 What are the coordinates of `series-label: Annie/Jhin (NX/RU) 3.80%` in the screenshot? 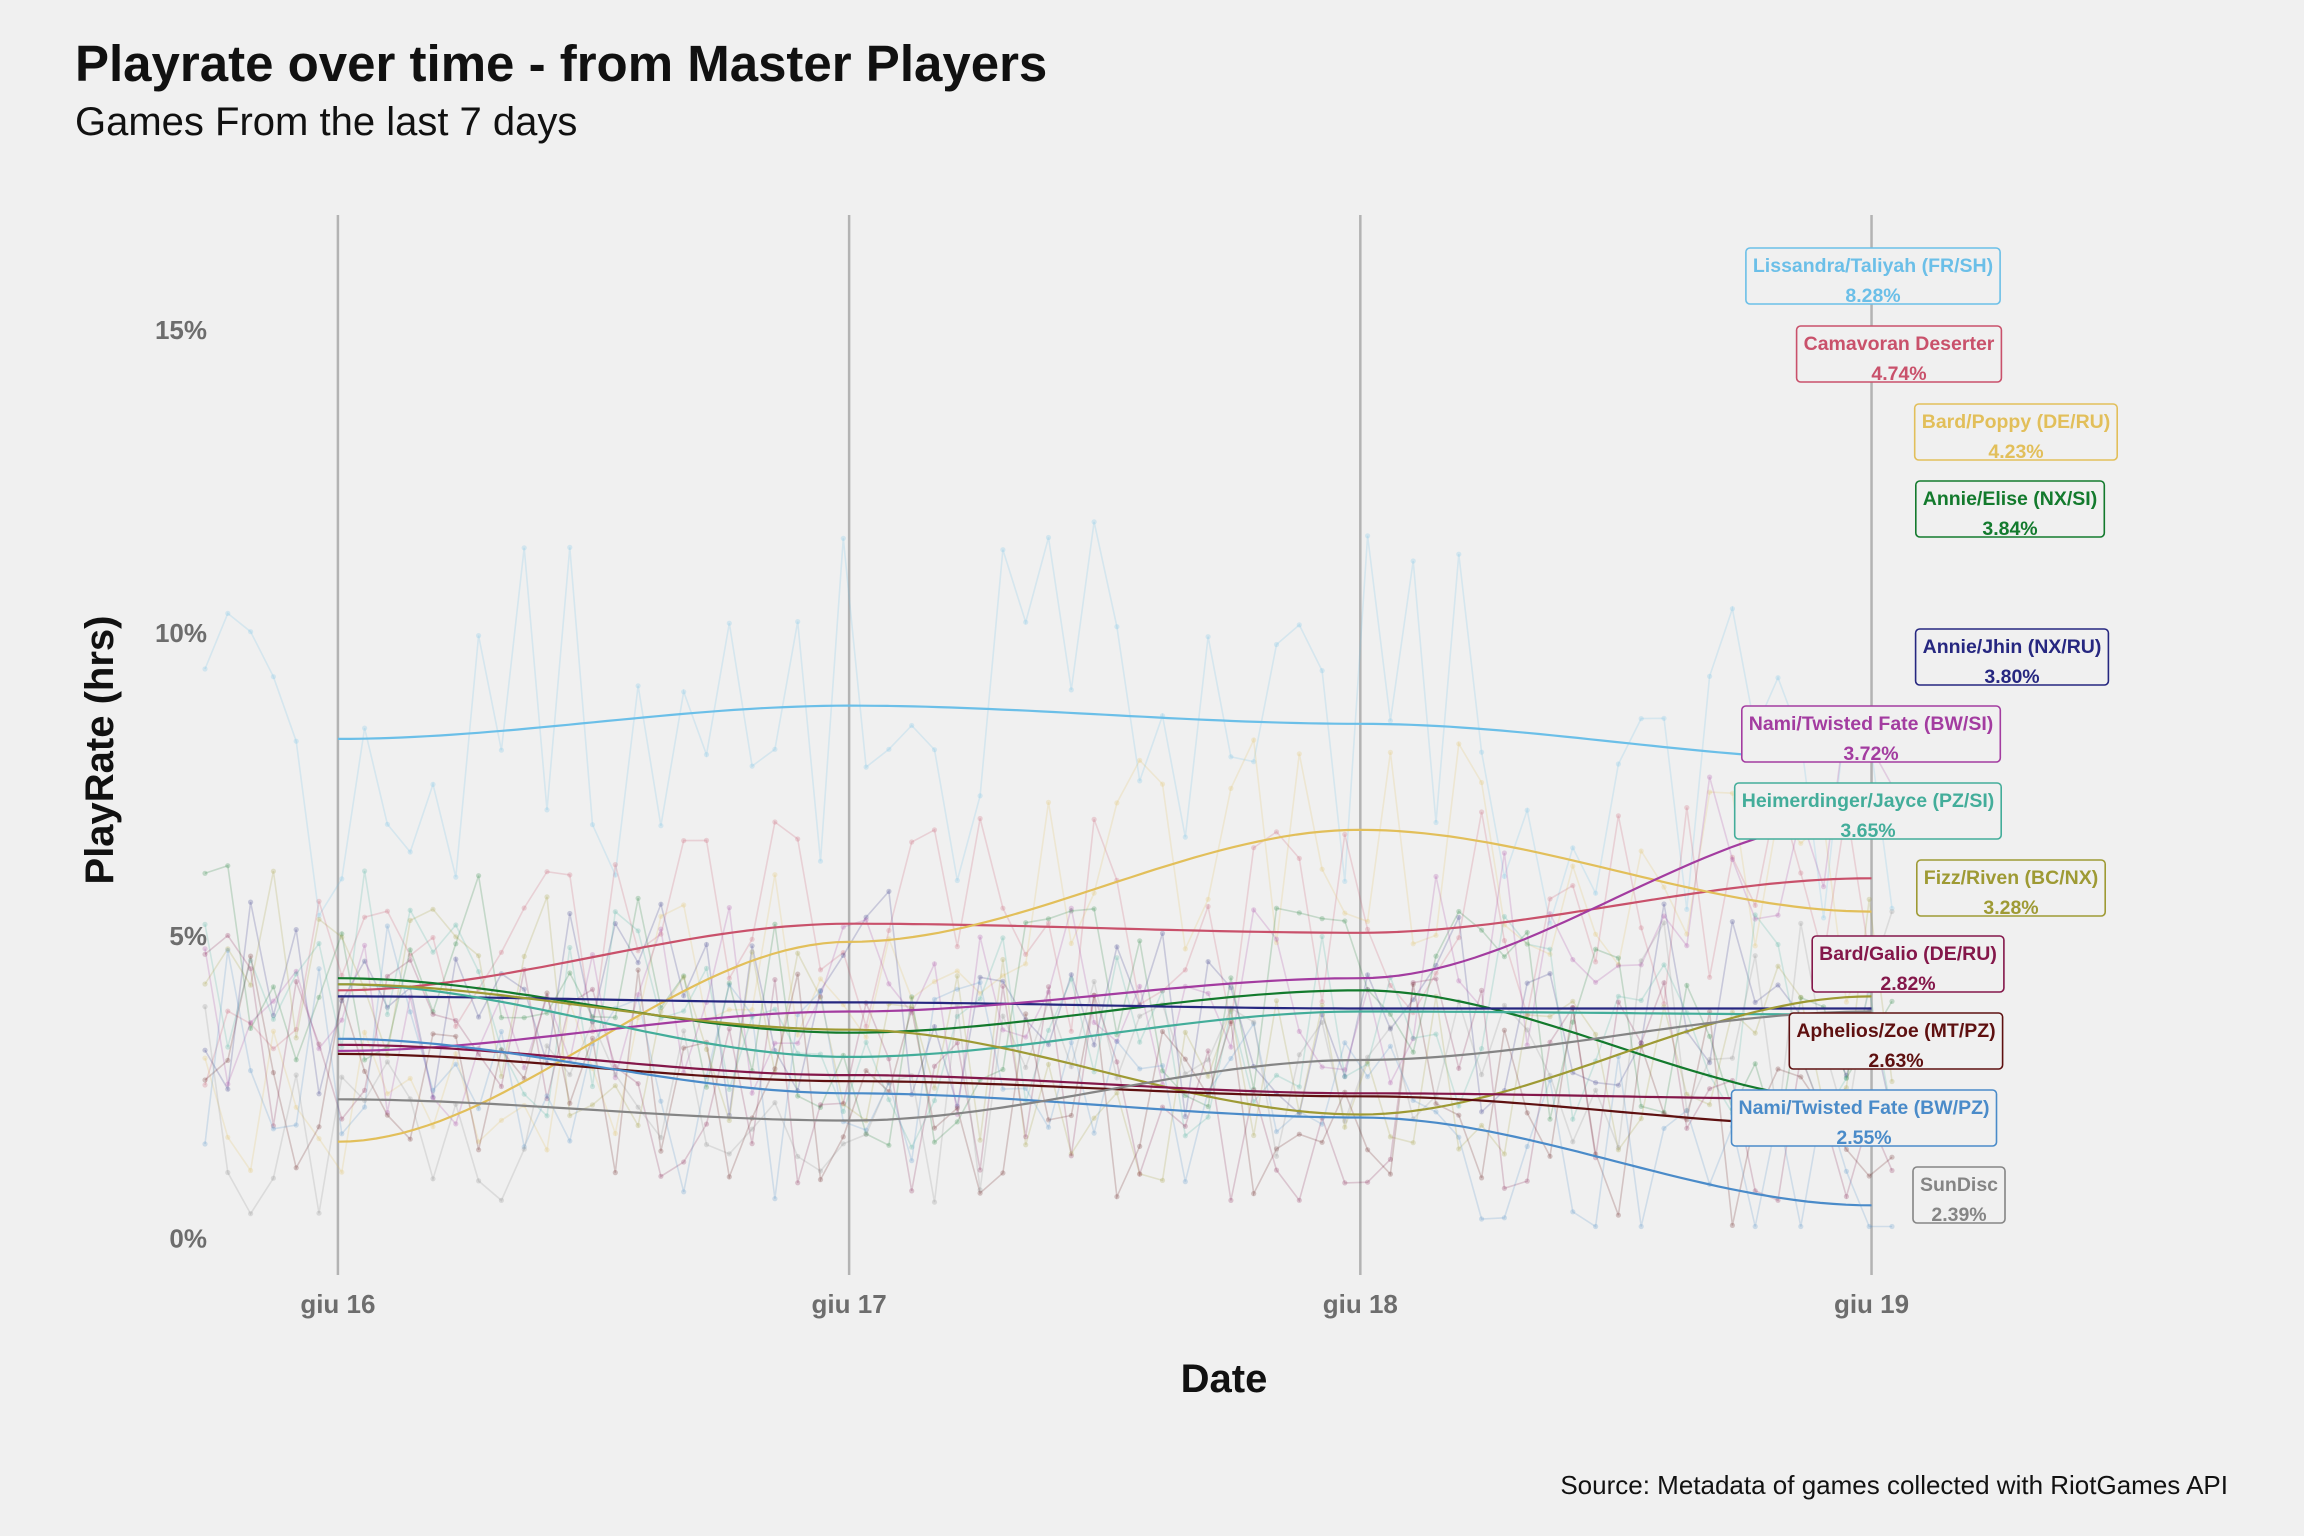 It's located at (2012, 658).